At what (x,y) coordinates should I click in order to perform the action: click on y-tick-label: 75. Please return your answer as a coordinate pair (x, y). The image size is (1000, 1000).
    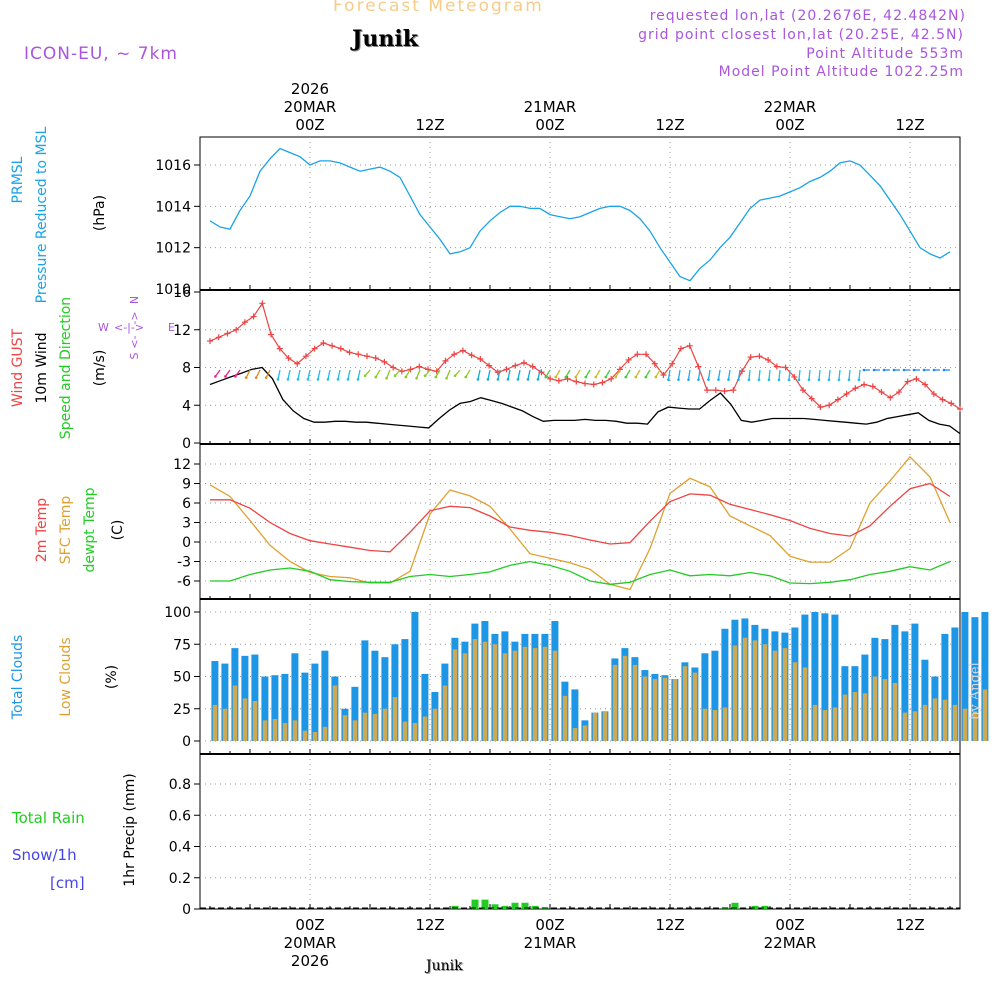
    Looking at the image, I should click on (182, 645).